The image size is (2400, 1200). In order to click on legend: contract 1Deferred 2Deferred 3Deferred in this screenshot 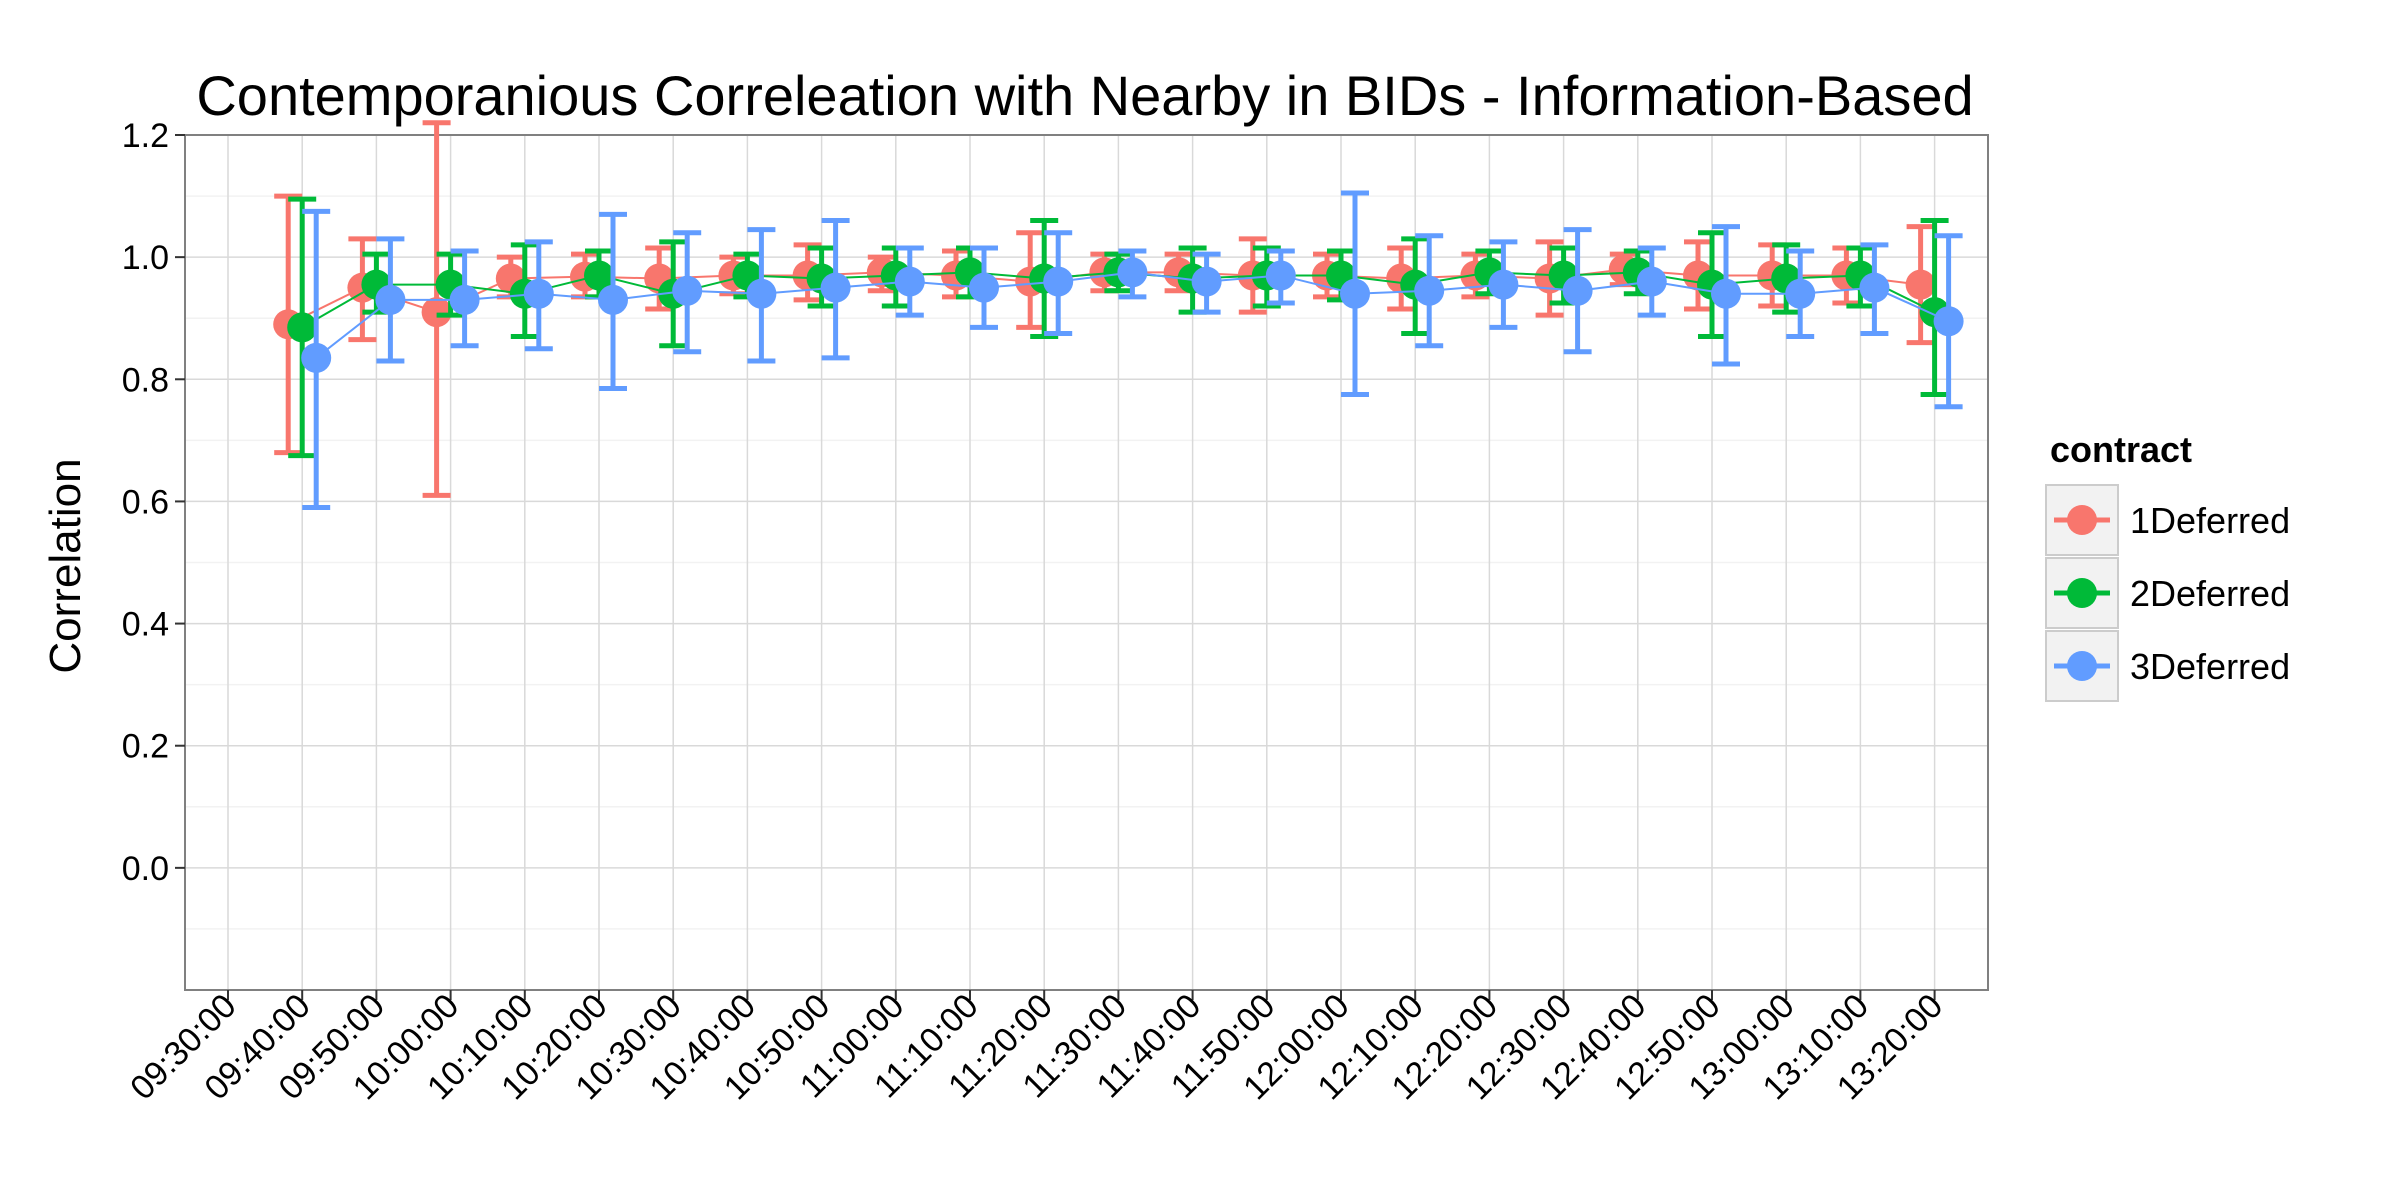, I will do `click(2167, 565)`.